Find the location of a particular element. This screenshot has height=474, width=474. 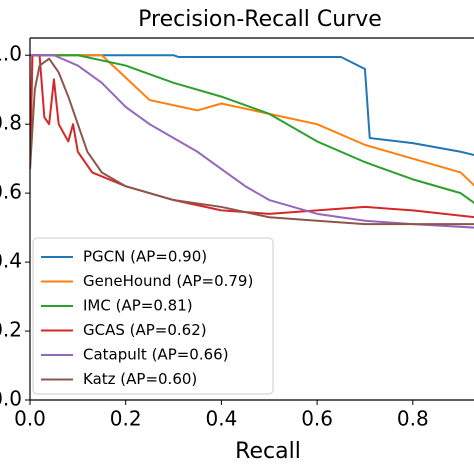

legend-label: Katz (AP=0.60) is located at coordinates (140, 379).